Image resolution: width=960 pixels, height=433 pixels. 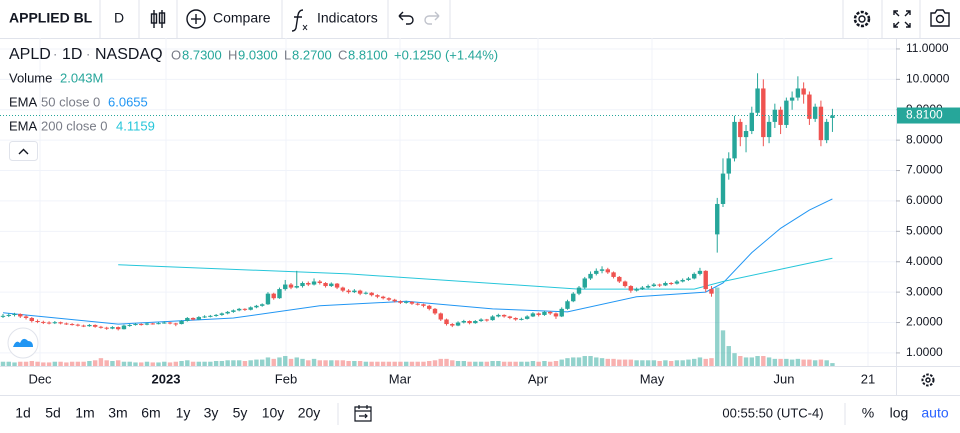 What do you see at coordinates (273, 413) in the screenshot?
I see `range-button: 10y` at bounding box center [273, 413].